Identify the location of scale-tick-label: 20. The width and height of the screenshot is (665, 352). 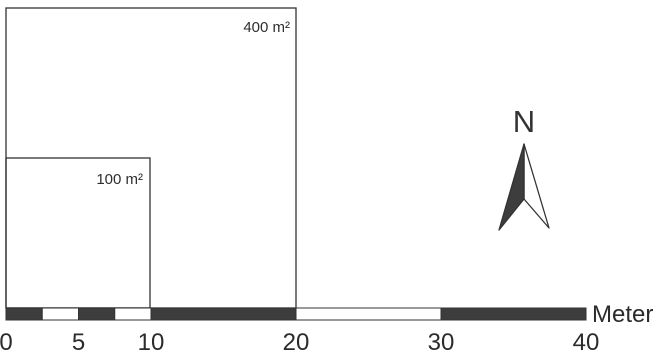
(296, 340).